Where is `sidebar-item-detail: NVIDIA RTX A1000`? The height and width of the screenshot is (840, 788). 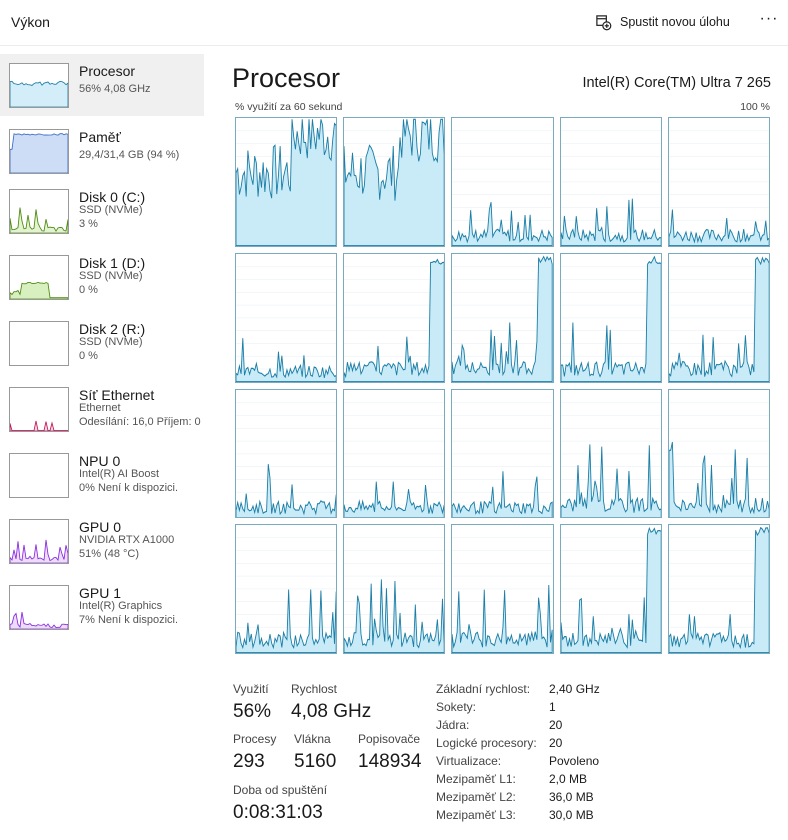 sidebar-item-detail: NVIDIA RTX A1000 is located at coordinates (127, 540).